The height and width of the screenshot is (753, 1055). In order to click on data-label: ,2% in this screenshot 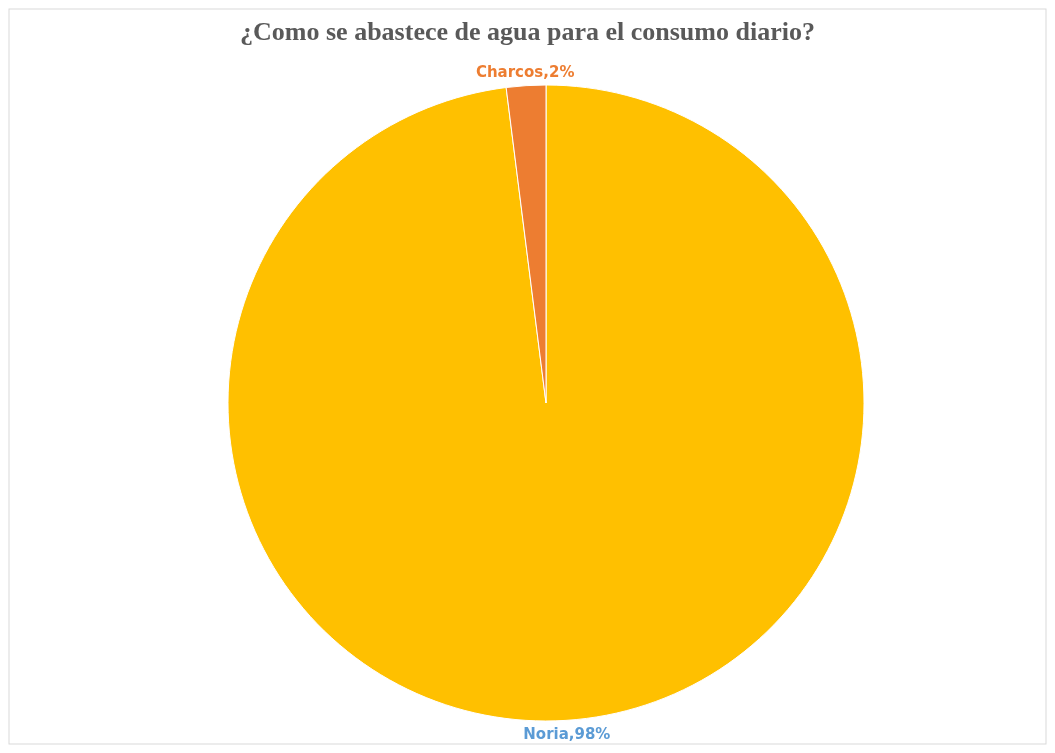, I will do `click(559, 71)`.